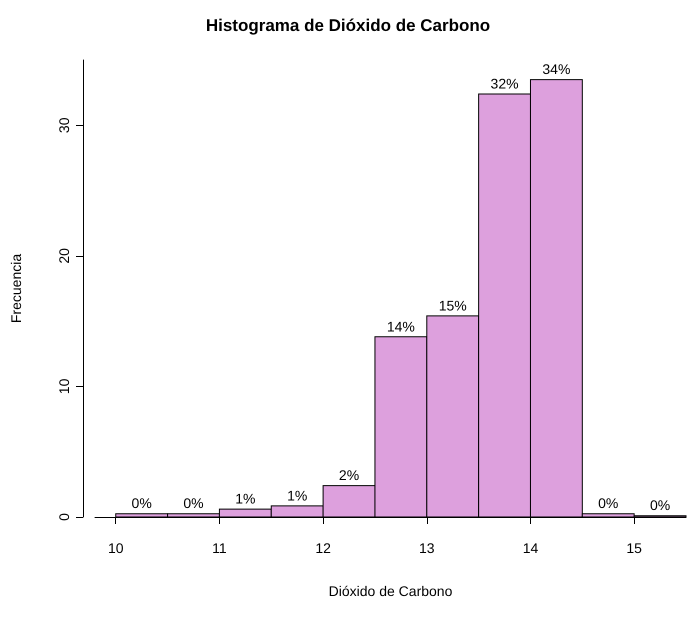 The width and height of the screenshot is (696, 617). I want to click on x-tick-label: 14, so click(530, 548).